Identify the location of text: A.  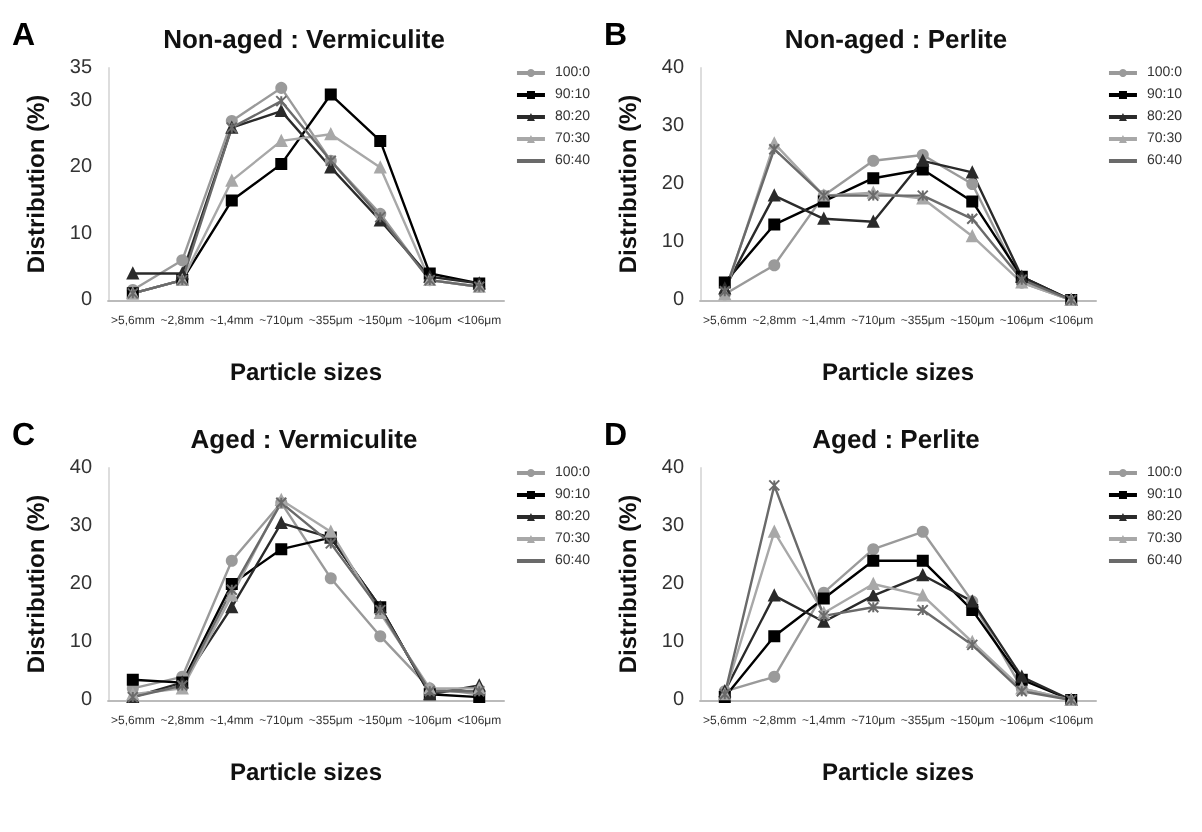
(24, 36).